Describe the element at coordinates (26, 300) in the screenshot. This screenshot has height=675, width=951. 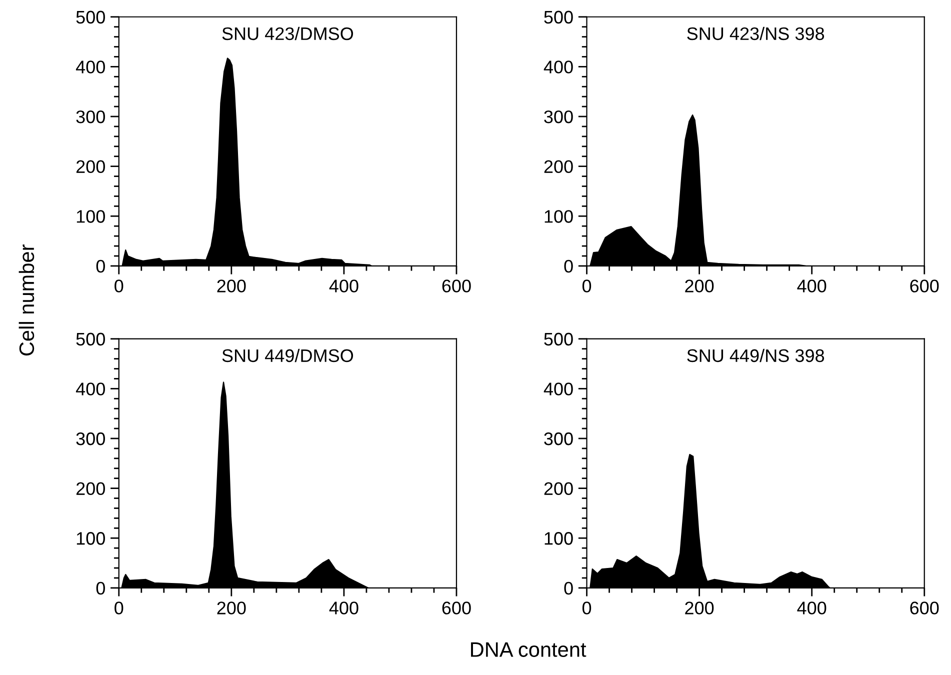
I see `y-axis-title: Cell number` at that location.